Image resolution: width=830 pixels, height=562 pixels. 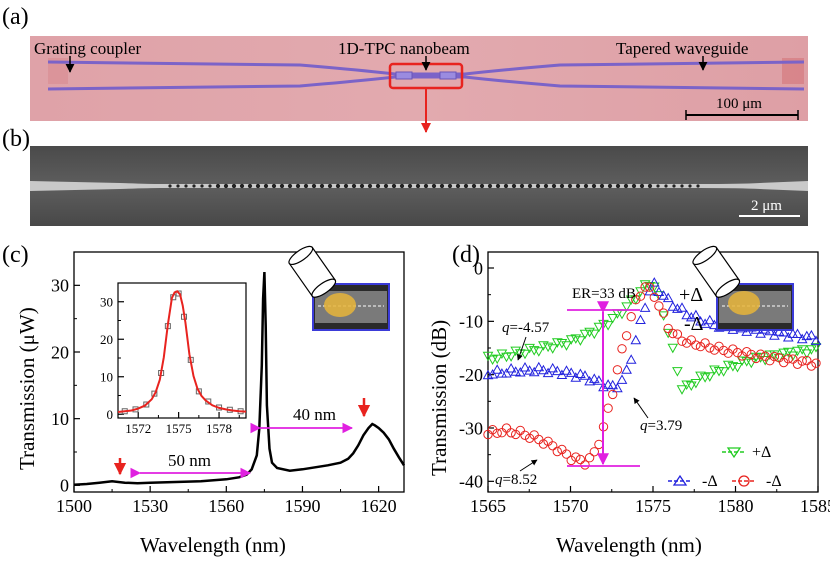 I want to click on y-tick-label: 30, so click(x=106, y=301).